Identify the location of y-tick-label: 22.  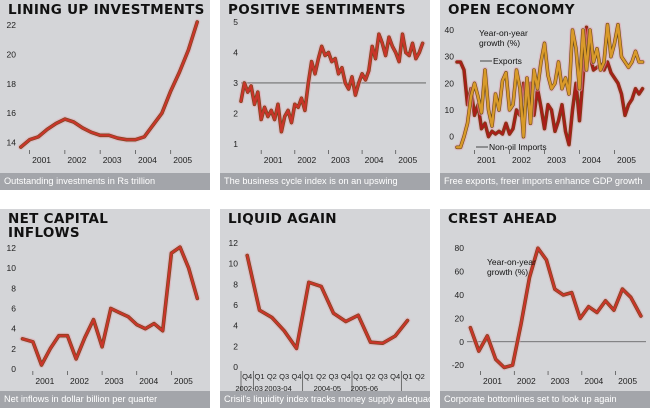
(12, 25).